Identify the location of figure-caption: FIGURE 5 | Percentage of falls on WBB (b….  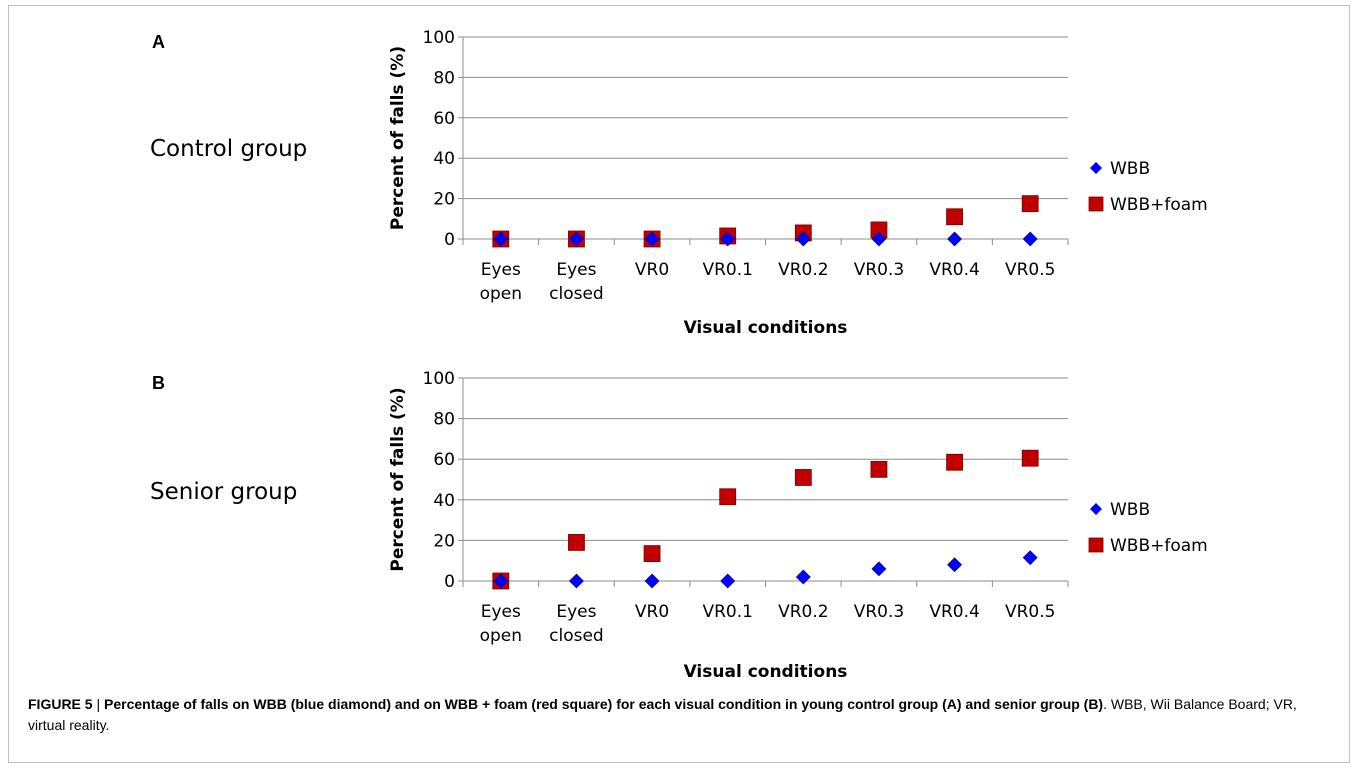
(678, 715).